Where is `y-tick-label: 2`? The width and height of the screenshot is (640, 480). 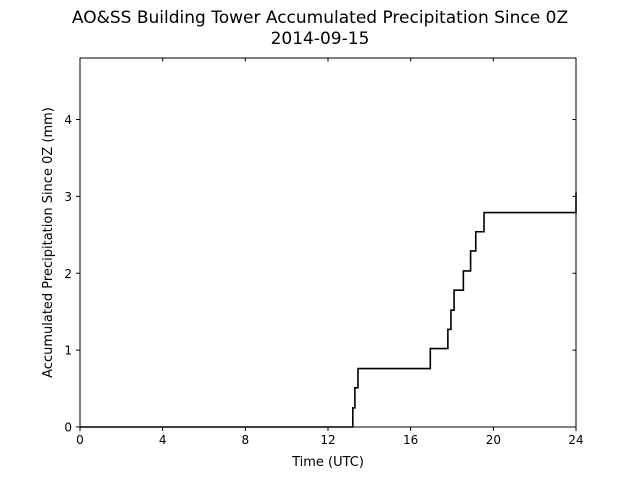
y-tick-label: 2 is located at coordinates (68, 274).